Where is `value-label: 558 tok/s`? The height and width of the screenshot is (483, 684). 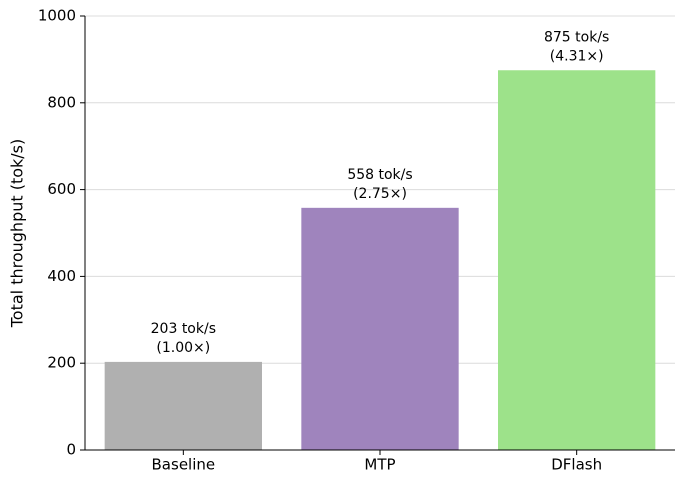 value-label: 558 tok/s is located at coordinates (379, 175).